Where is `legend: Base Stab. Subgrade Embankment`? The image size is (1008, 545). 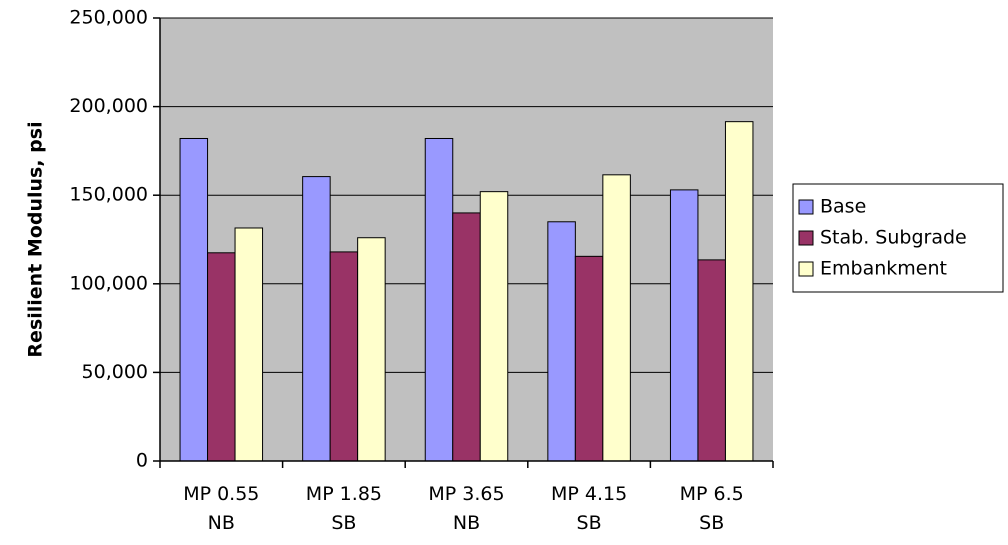 legend: Base Stab. Subgrade Embankment is located at coordinates (898, 238).